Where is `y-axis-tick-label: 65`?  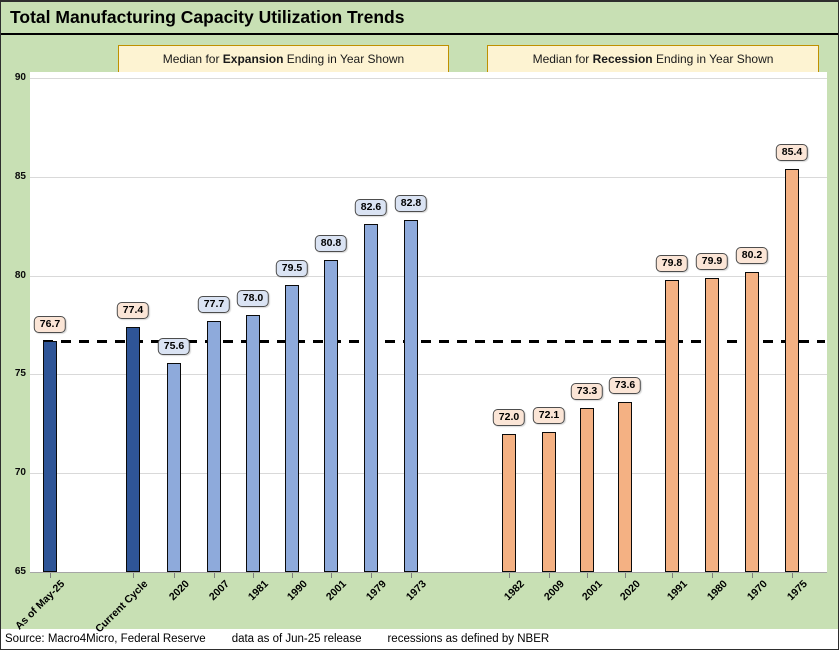
y-axis-tick-label: 65 is located at coordinates (20, 571).